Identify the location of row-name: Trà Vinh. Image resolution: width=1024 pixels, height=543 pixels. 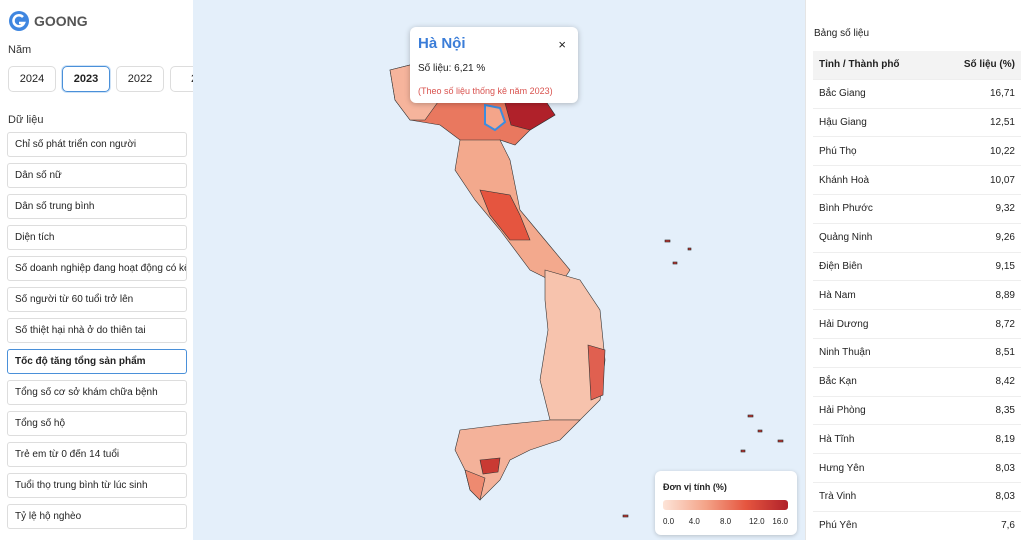
(875, 497).